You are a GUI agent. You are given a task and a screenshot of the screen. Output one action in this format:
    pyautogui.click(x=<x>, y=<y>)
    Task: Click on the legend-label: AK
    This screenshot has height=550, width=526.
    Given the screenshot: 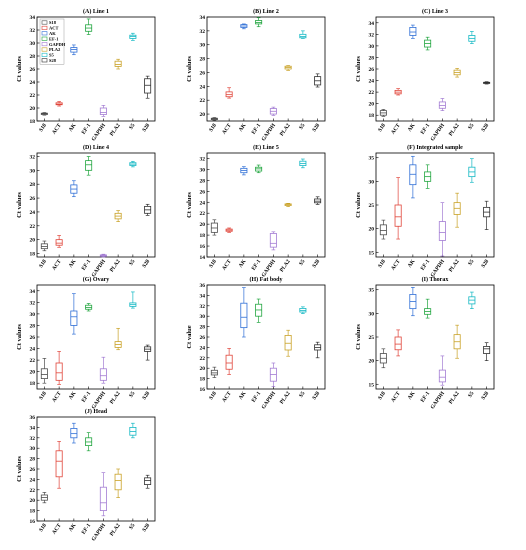 What is the action you would take?
    pyautogui.click(x=52, y=33)
    